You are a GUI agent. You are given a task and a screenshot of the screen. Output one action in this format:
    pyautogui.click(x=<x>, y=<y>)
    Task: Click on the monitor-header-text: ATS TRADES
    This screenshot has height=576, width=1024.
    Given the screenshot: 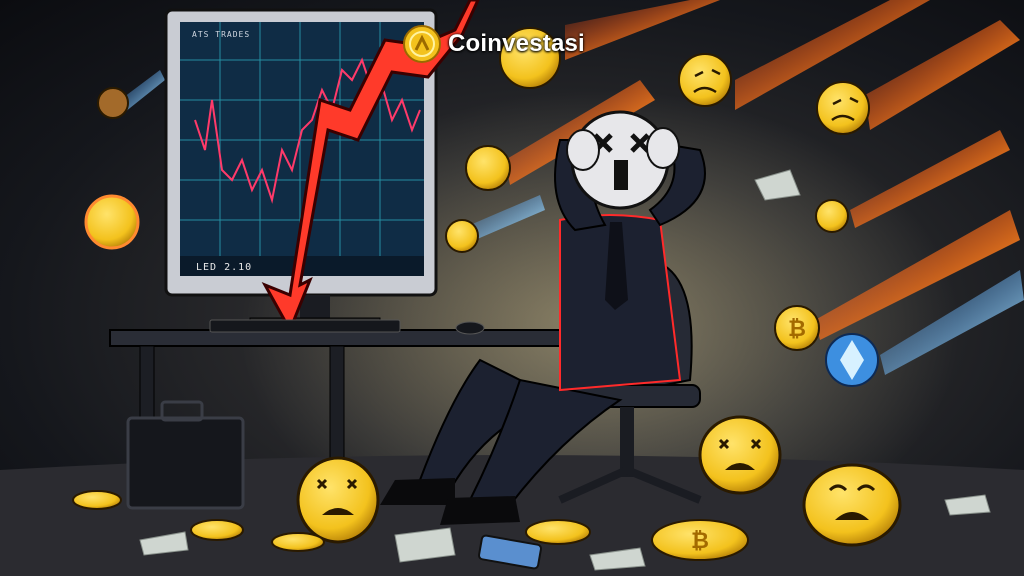 What is the action you would take?
    pyautogui.click(x=221, y=34)
    